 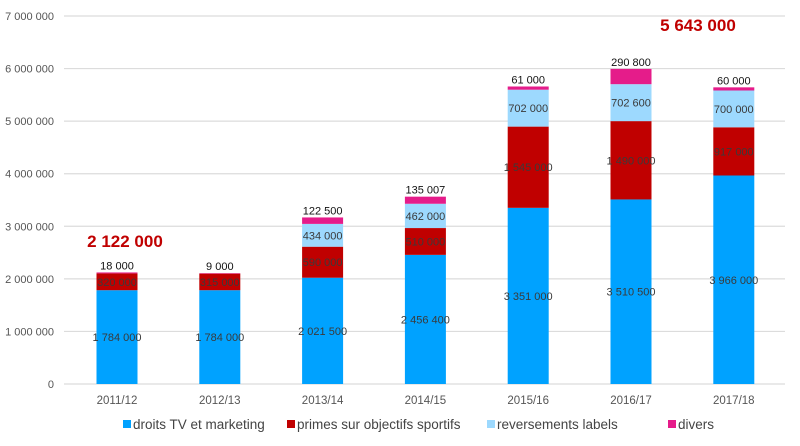 I want to click on legend-label: reversements labels, so click(x=557, y=424).